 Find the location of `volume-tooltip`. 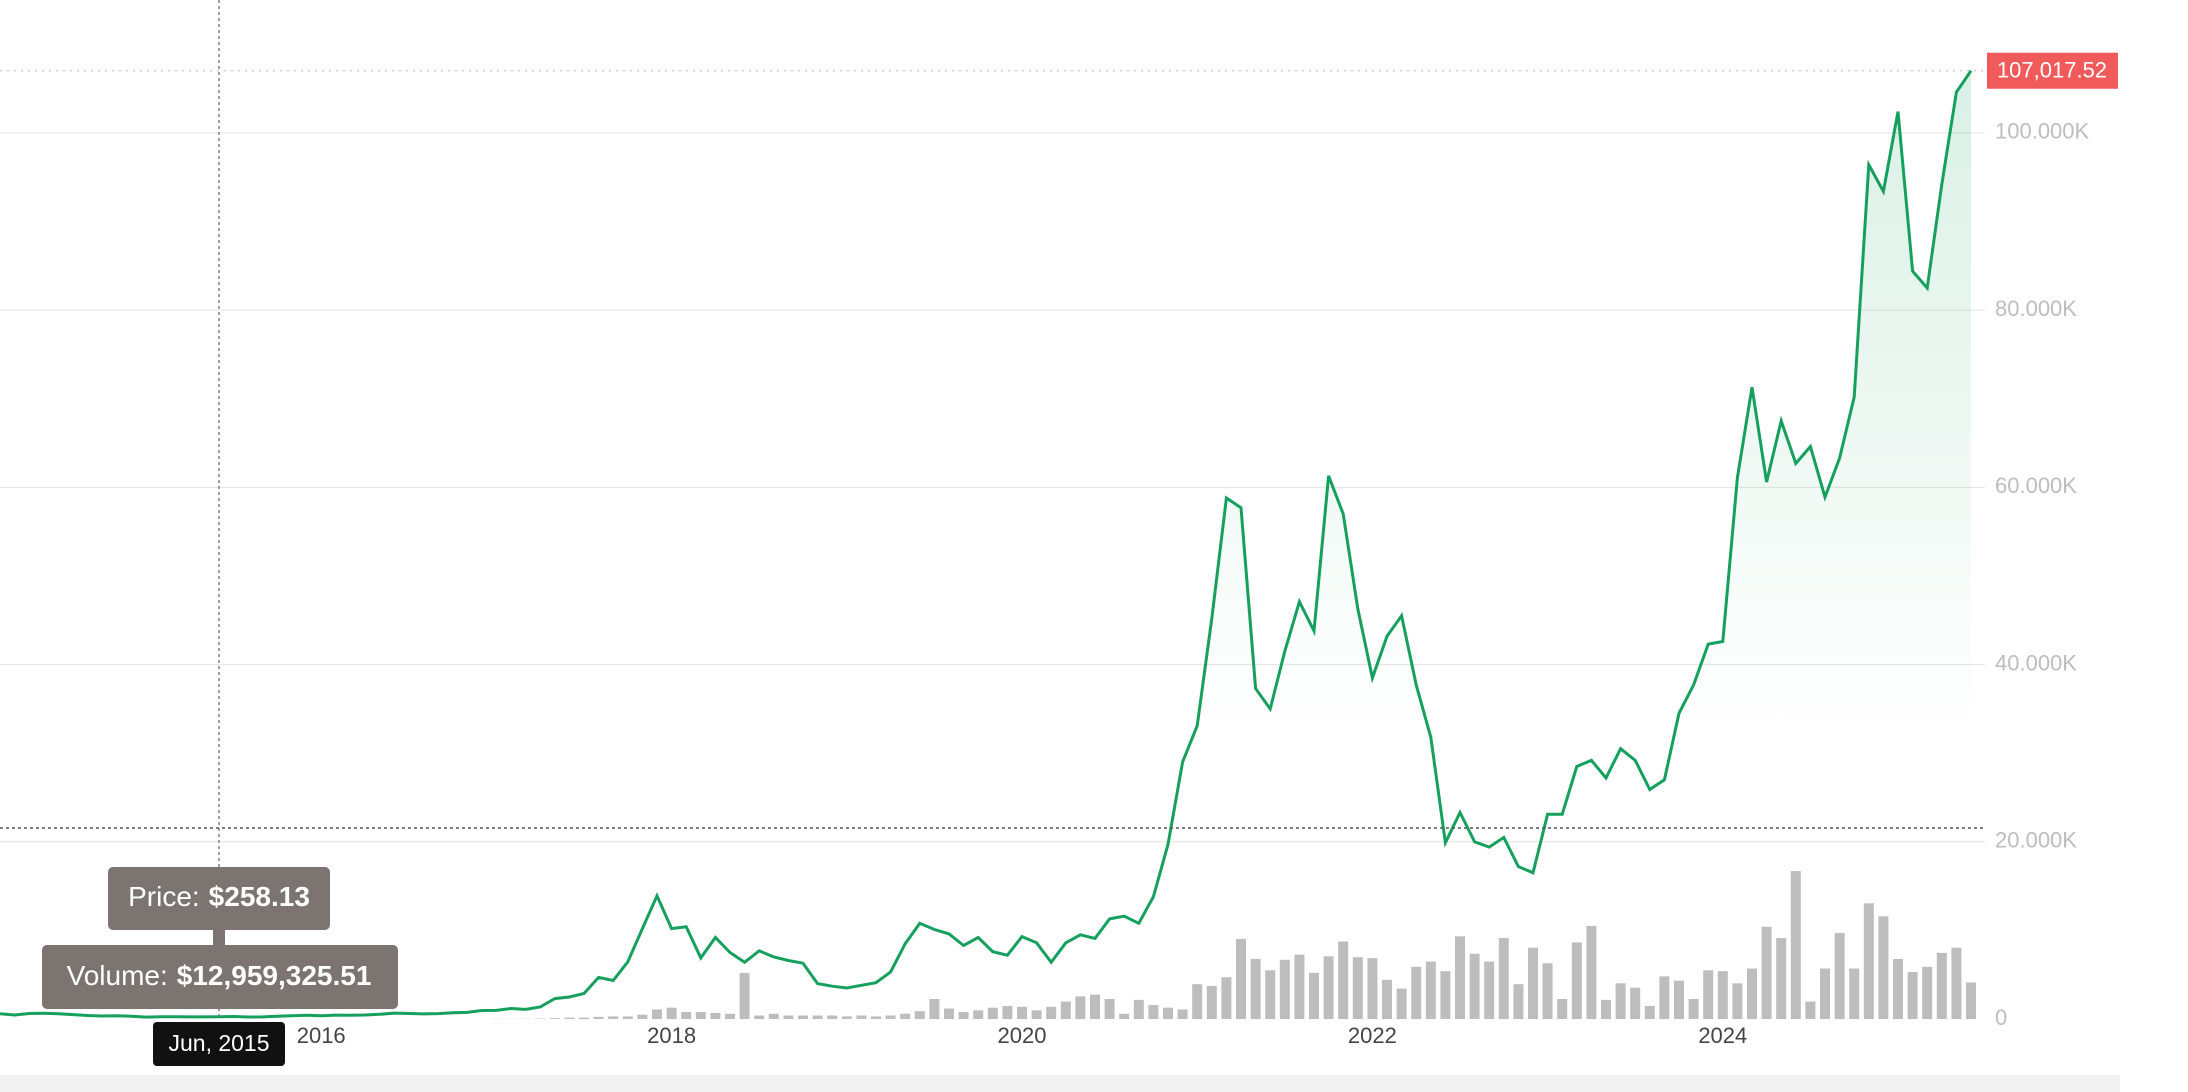

volume-tooltip is located at coordinates (220, 977).